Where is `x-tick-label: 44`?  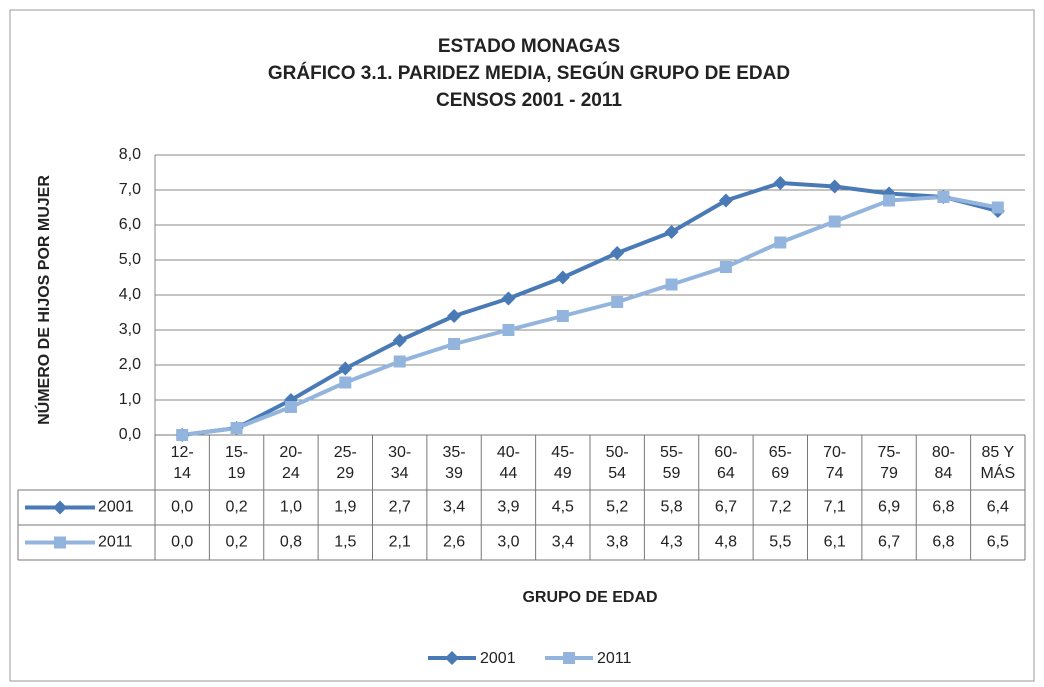
x-tick-label: 44 is located at coordinates (509, 473).